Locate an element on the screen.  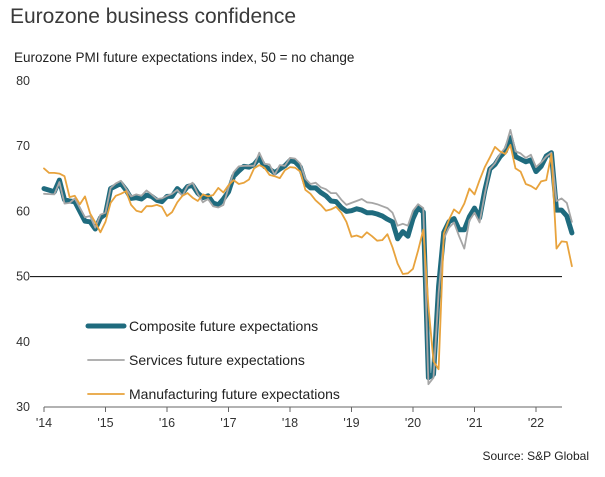
x-axis: '14 '15 '16 '17 '18 '19 '20 '21 '22 is located at coordinates (299, 418).